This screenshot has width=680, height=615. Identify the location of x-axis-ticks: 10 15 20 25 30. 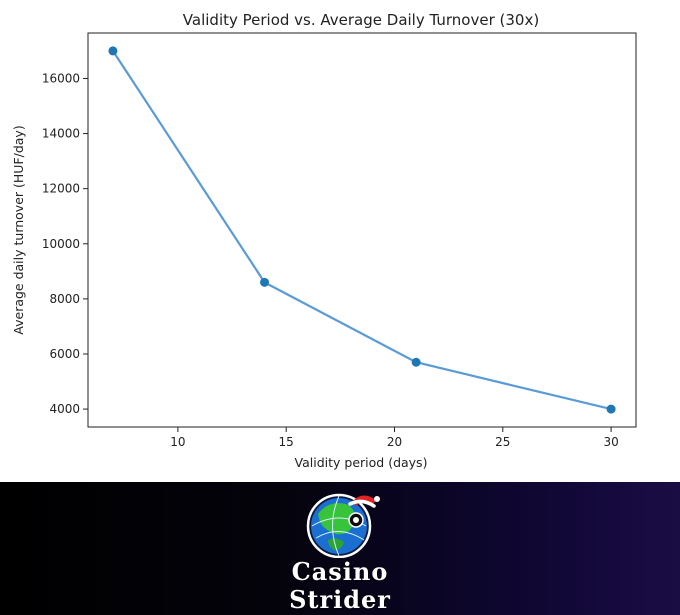
(394, 438).